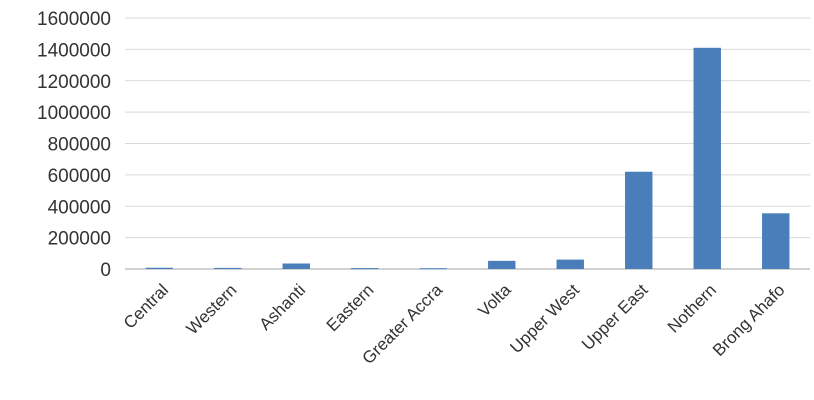  Describe the element at coordinates (74, 113) in the screenshot. I see `y-tick-label: 1000000` at that location.